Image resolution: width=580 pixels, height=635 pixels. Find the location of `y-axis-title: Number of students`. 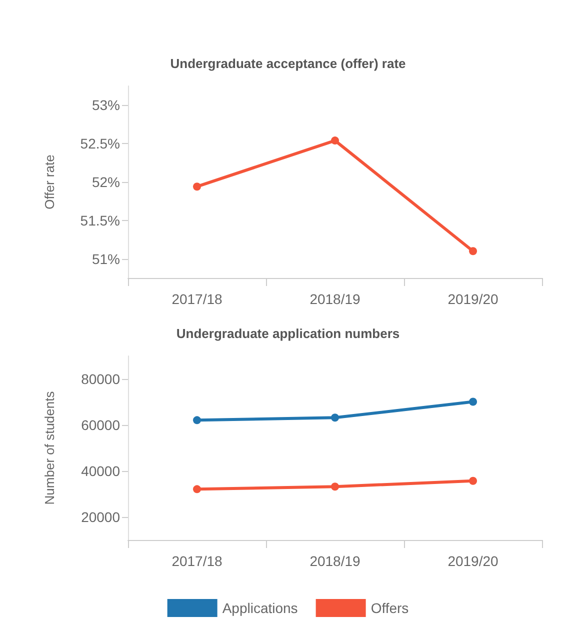

y-axis-title: Number of students is located at coordinates (49, 447).